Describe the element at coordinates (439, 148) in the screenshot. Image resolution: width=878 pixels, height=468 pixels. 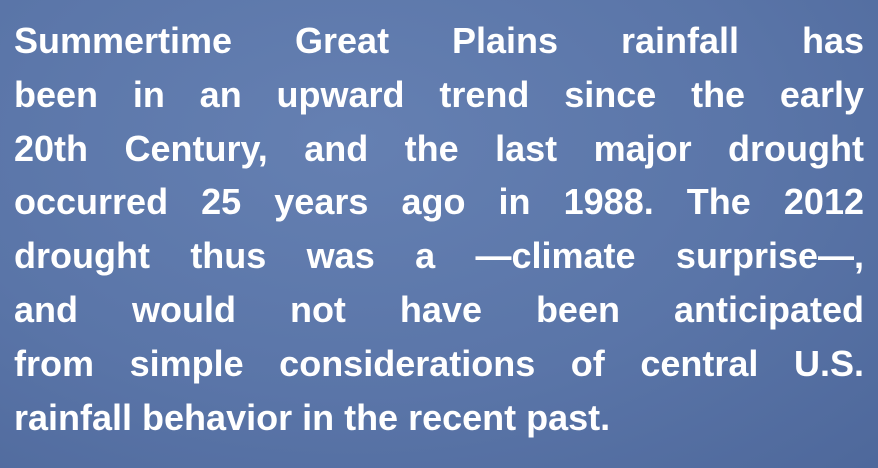
I see `text-line: 20th Century, and the last major drought` at that location.